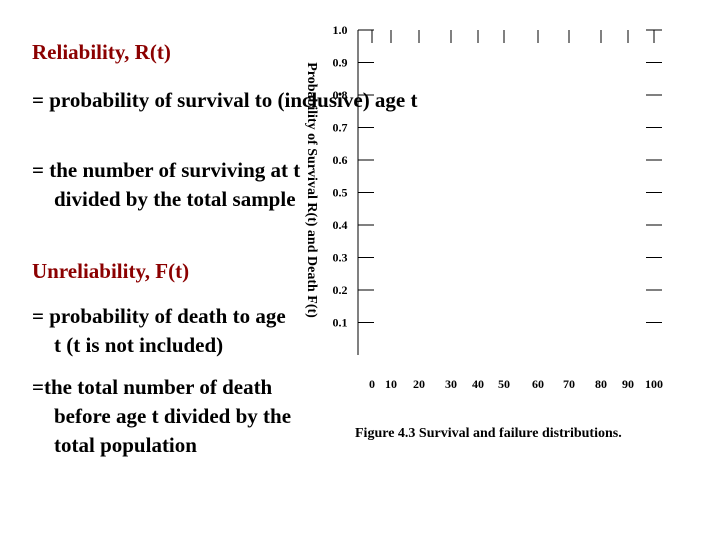  Describe the element at coordinates (340, 258) in the screenshot. I see `y-tick-label: 0.3` at that location.